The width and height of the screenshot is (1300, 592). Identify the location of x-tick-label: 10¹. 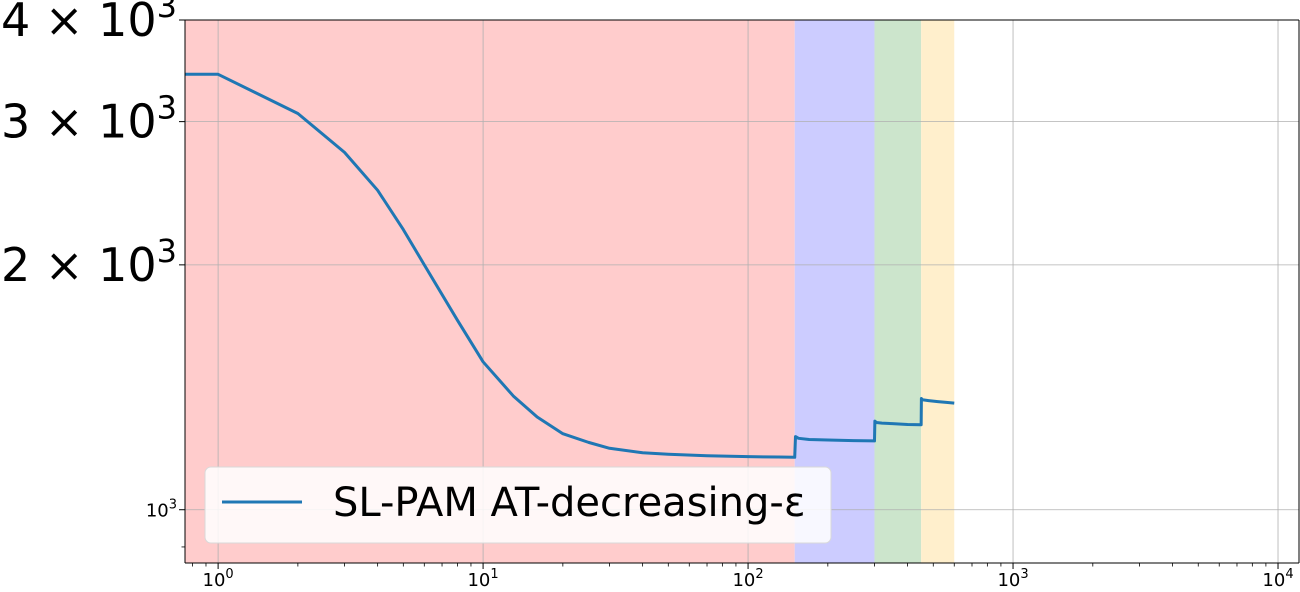
(482, 579).